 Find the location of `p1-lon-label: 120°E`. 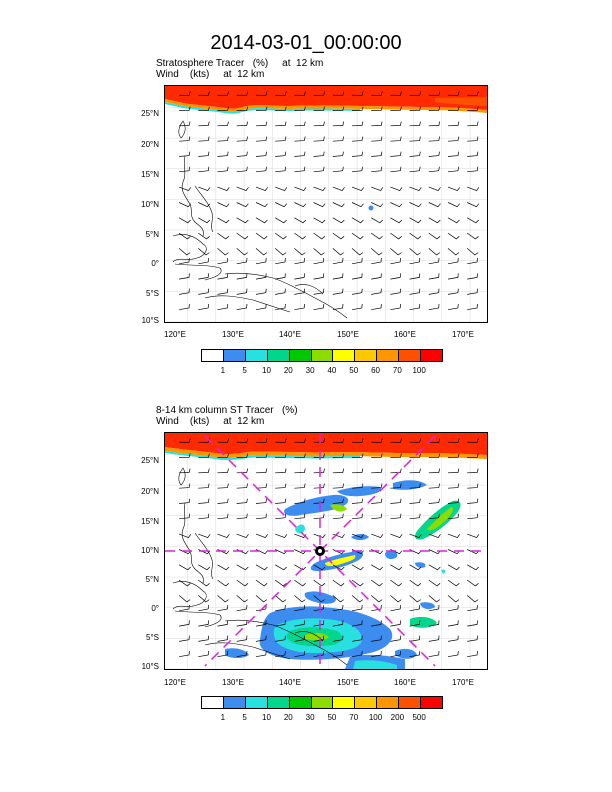

p1-lon-label: 120°E is located at coordinates (175, 334).